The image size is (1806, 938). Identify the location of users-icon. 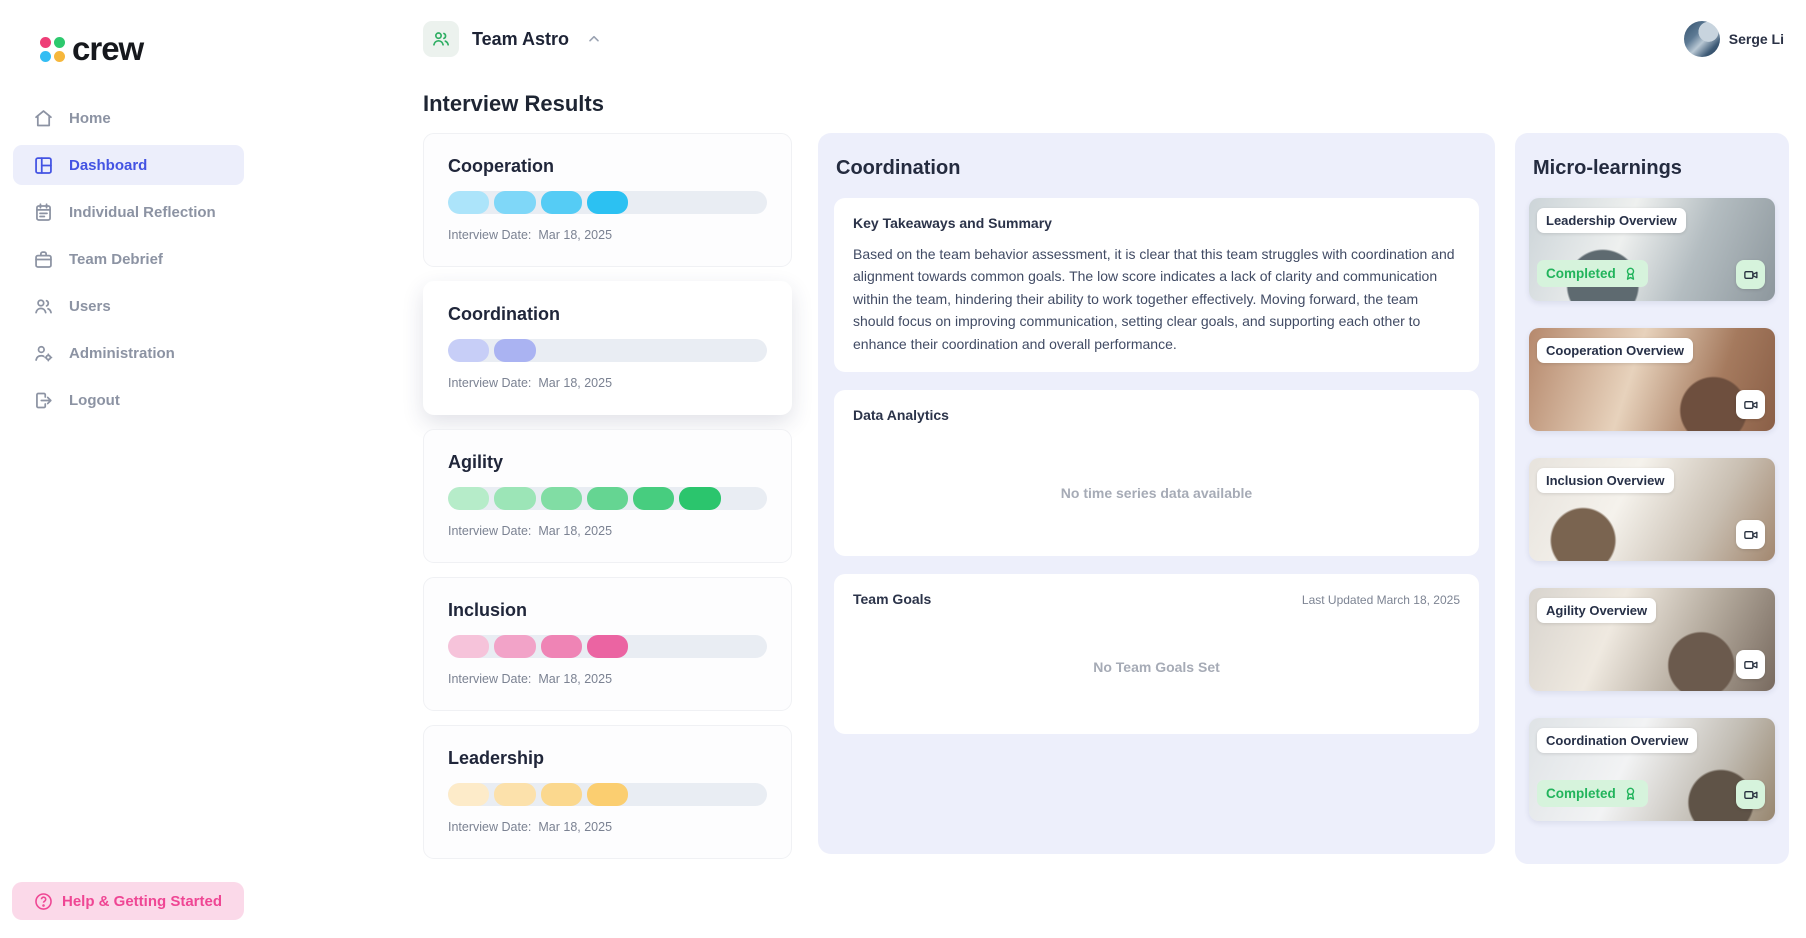
(43, 306).